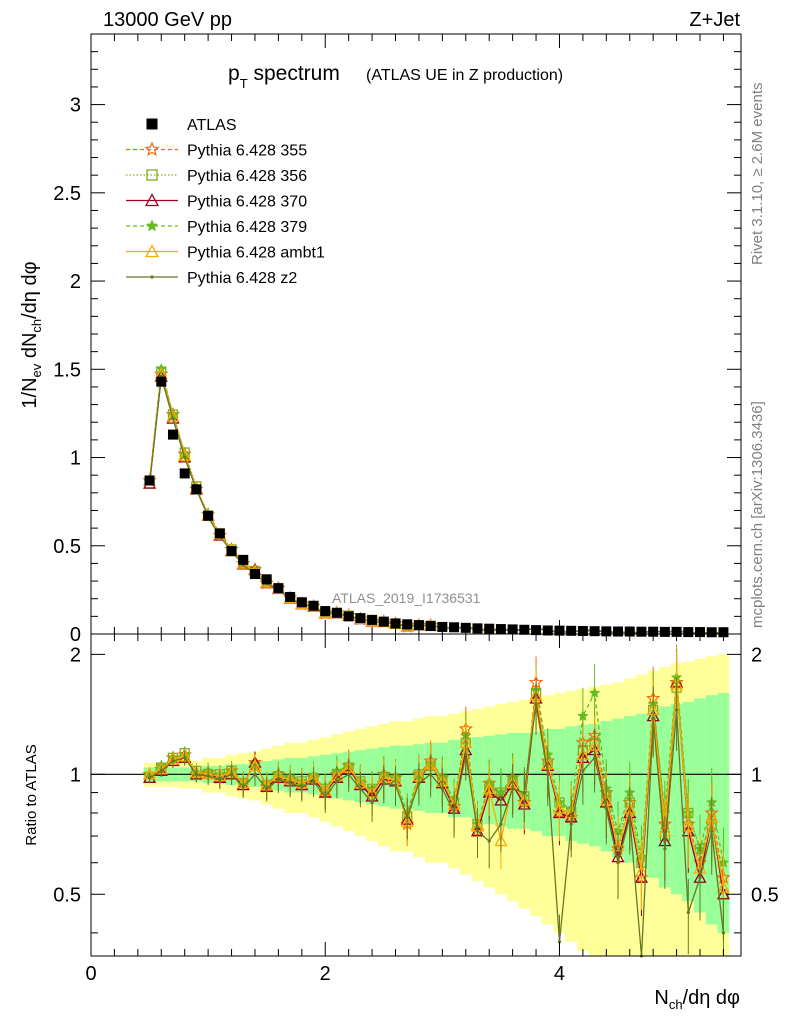  I want to click on ratio-ytick-label-right: 2, so click(756, 655).